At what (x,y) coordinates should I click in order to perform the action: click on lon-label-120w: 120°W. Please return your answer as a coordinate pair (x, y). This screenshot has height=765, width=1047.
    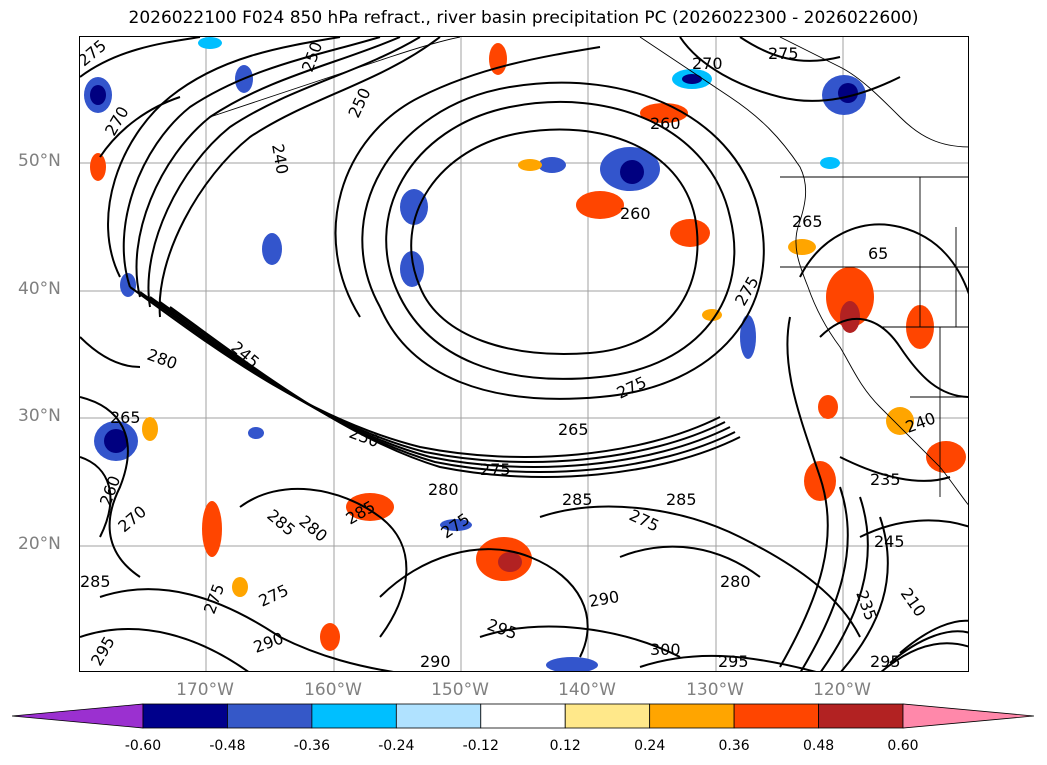
    Looking at the image, I should click on (842, 690).